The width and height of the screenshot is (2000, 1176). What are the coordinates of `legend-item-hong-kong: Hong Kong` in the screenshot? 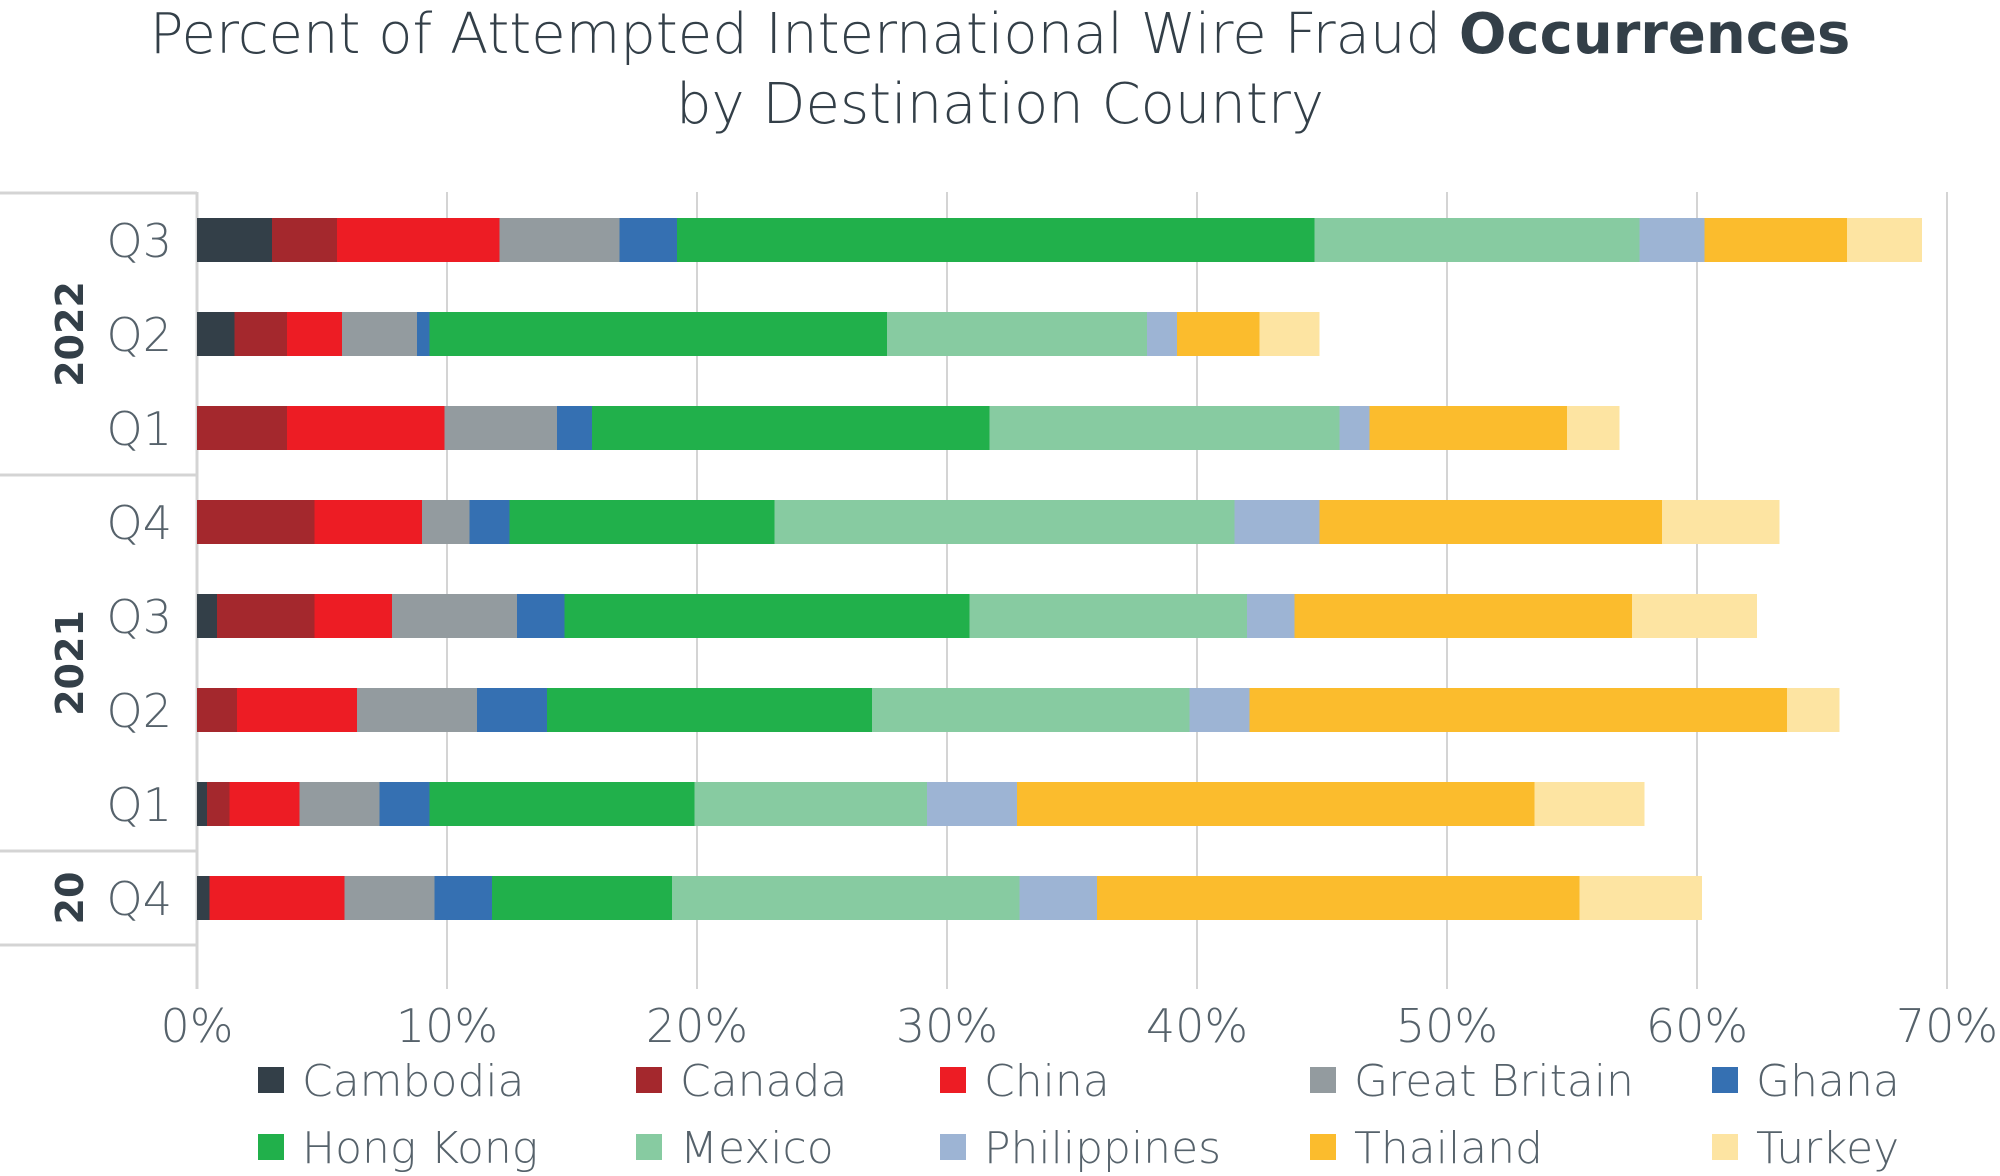 It's located at (398, 1148).